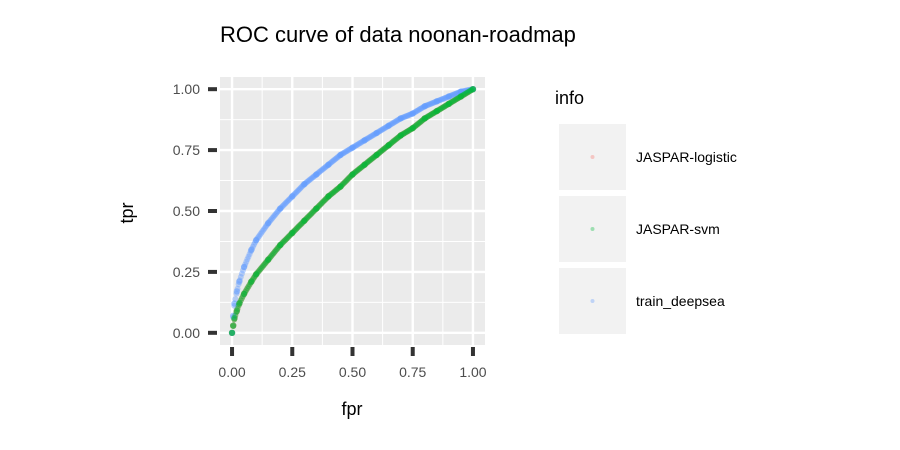 The width and height of the screenshot is (900, 450). What do you see at coordinates (186, 333) in the screenshot?
I see `y-tick-label: 0.00` at bounding box center [186, 333].